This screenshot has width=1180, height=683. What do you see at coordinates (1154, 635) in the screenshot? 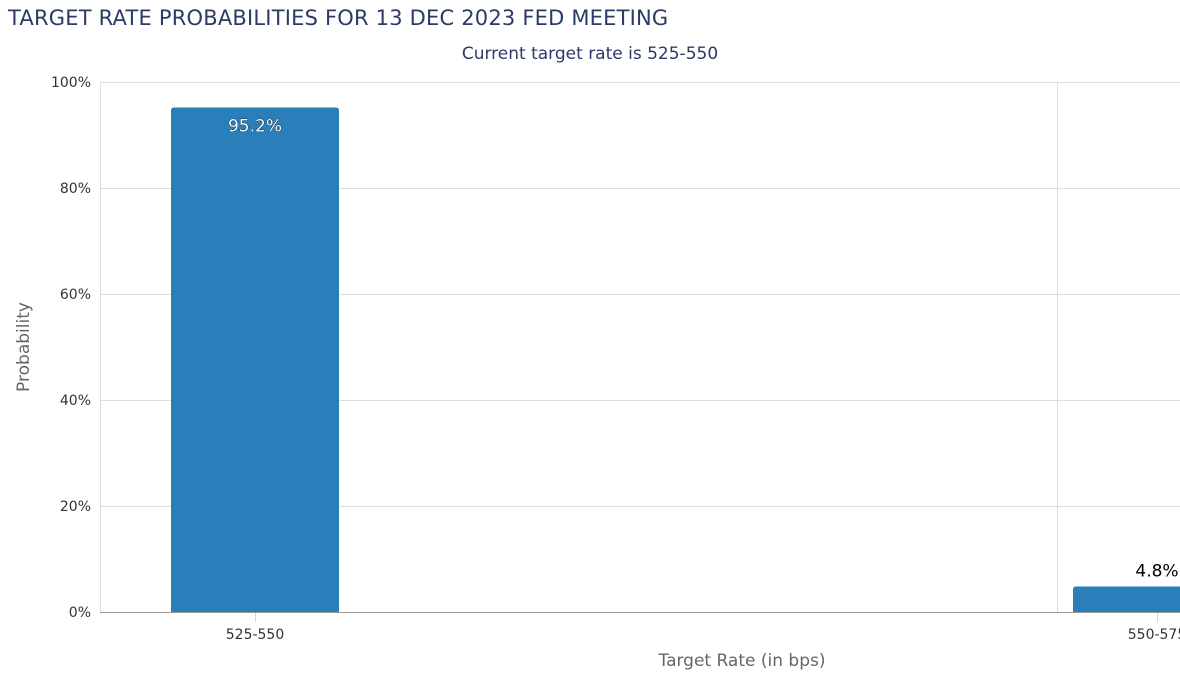
I see `x-tick-label: 550-575` at bounding box center [1154, 635].